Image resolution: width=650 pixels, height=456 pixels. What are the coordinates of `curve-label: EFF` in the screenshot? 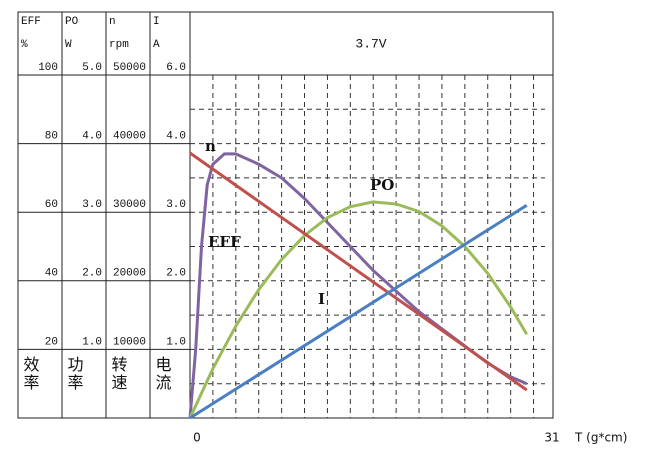 It's located at (224, 242).